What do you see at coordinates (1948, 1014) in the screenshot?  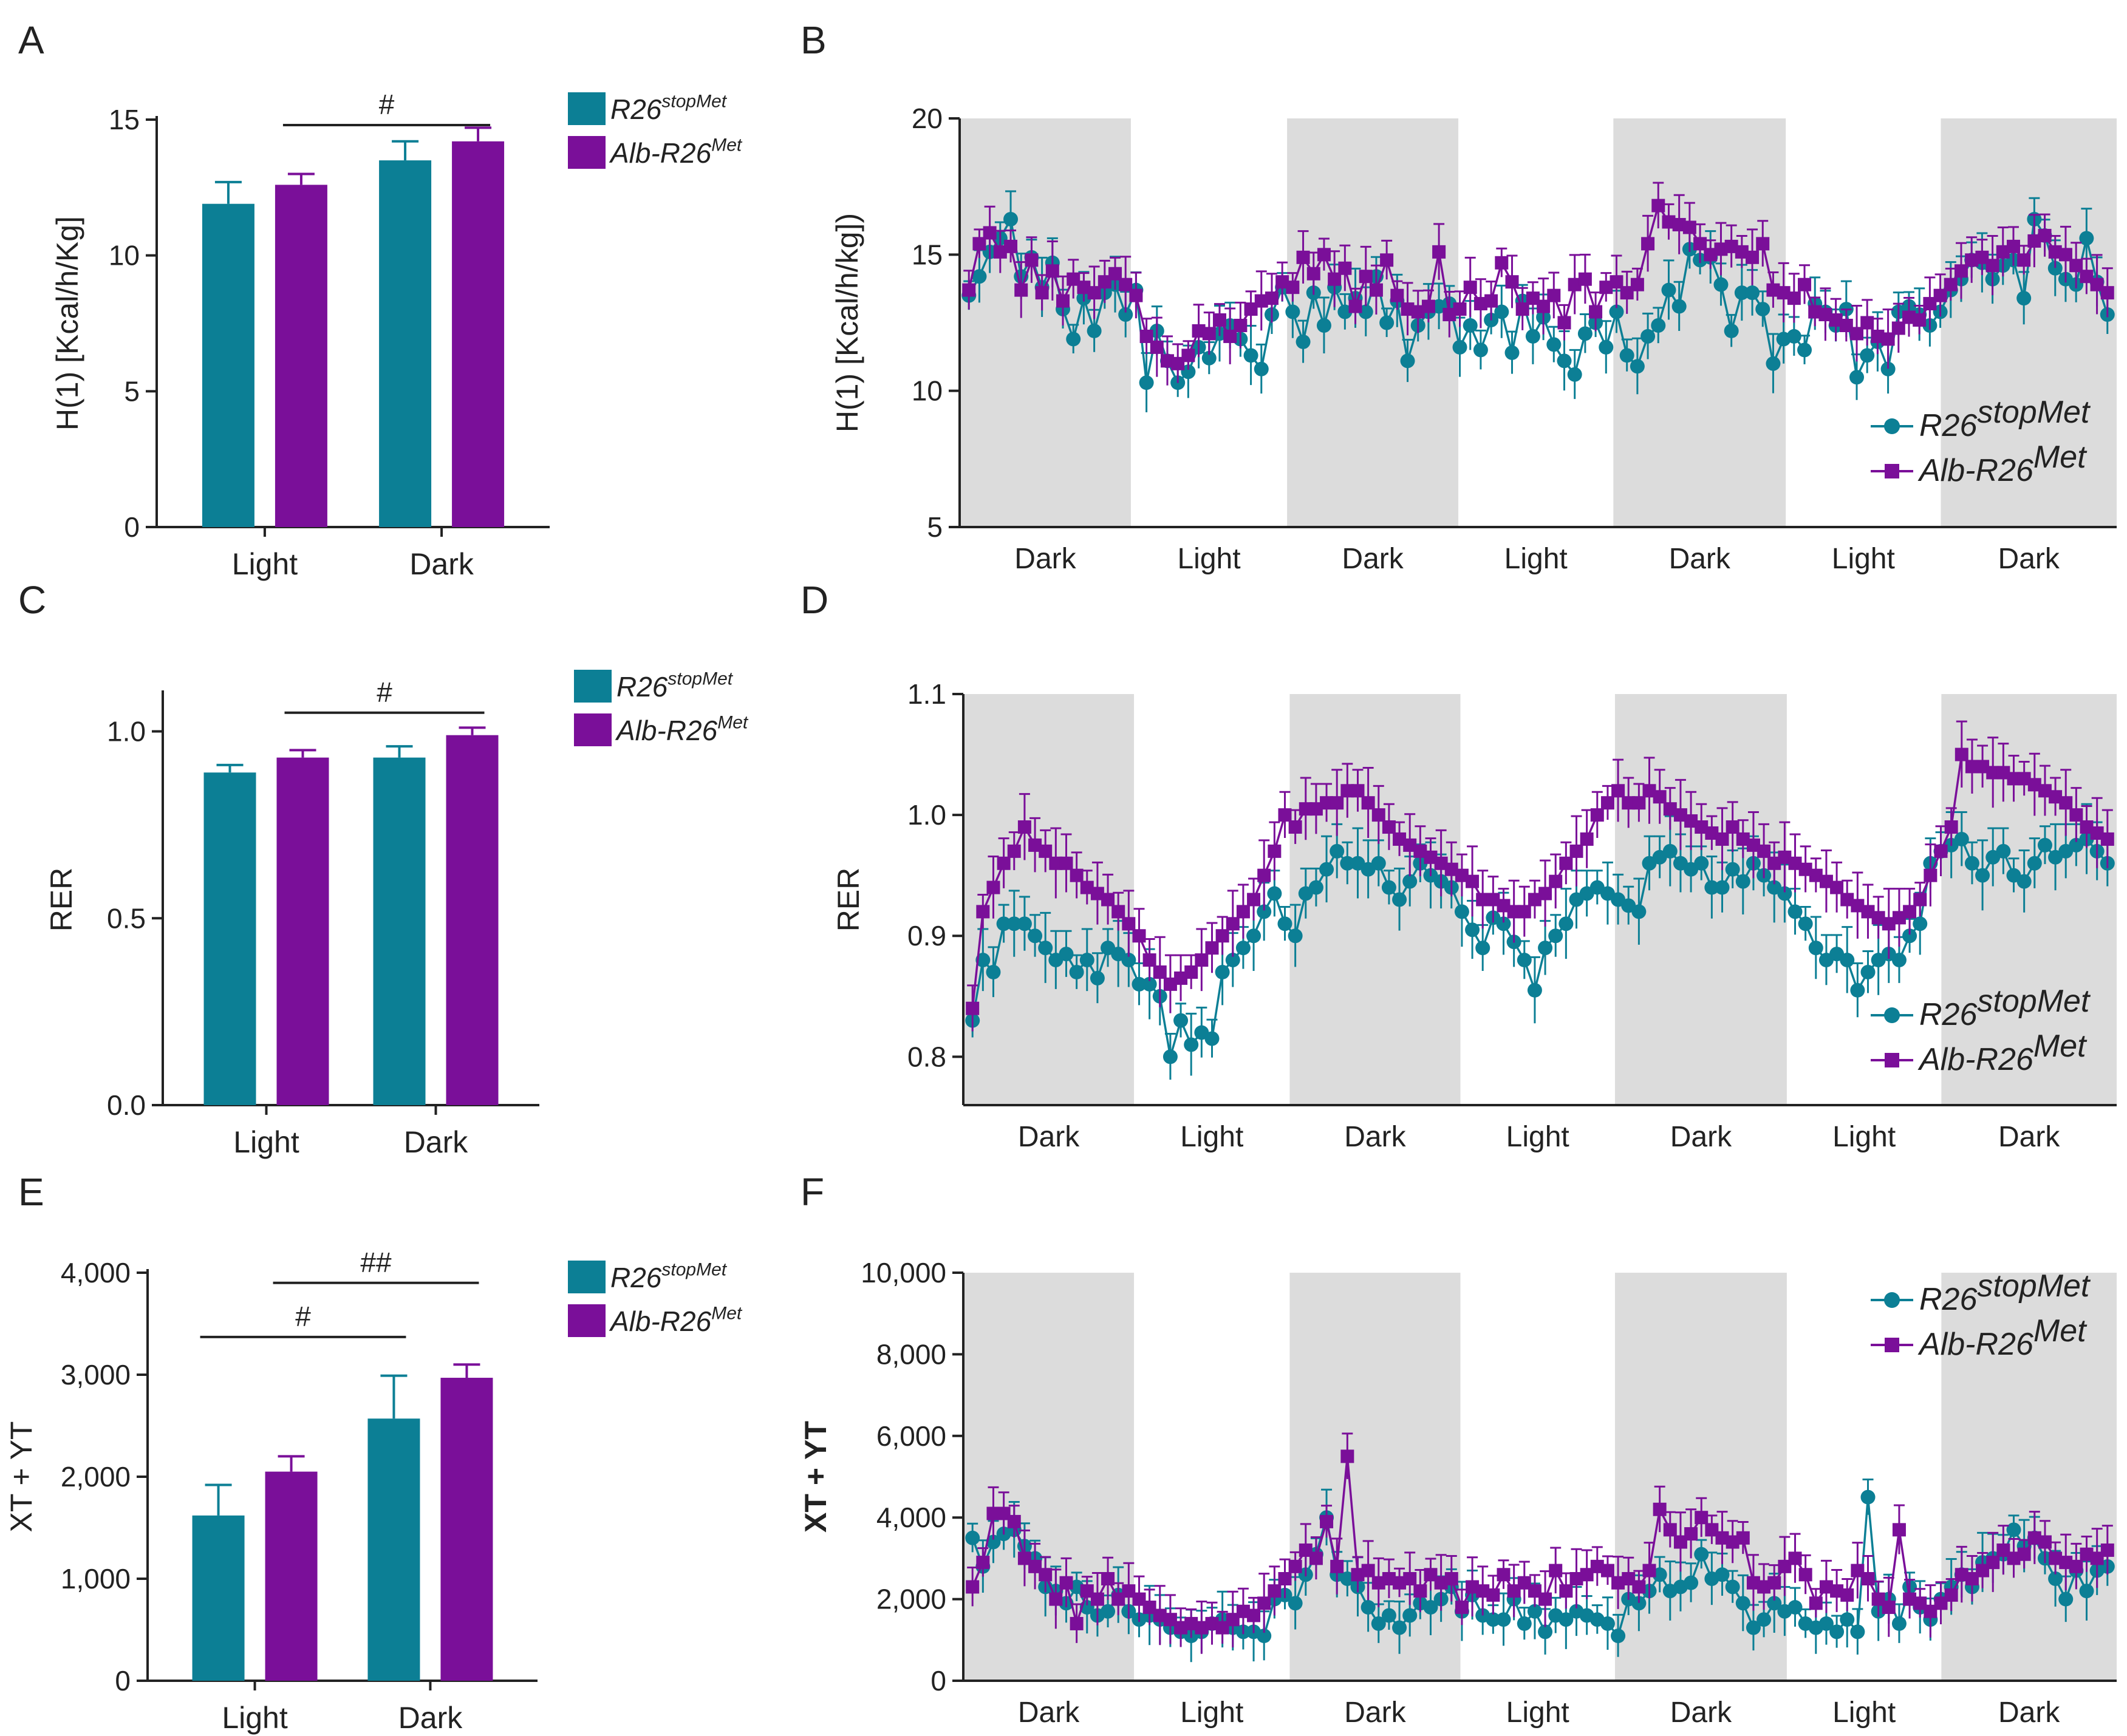 I see `legend-name: R26` at bounding box center [1948, 1014].